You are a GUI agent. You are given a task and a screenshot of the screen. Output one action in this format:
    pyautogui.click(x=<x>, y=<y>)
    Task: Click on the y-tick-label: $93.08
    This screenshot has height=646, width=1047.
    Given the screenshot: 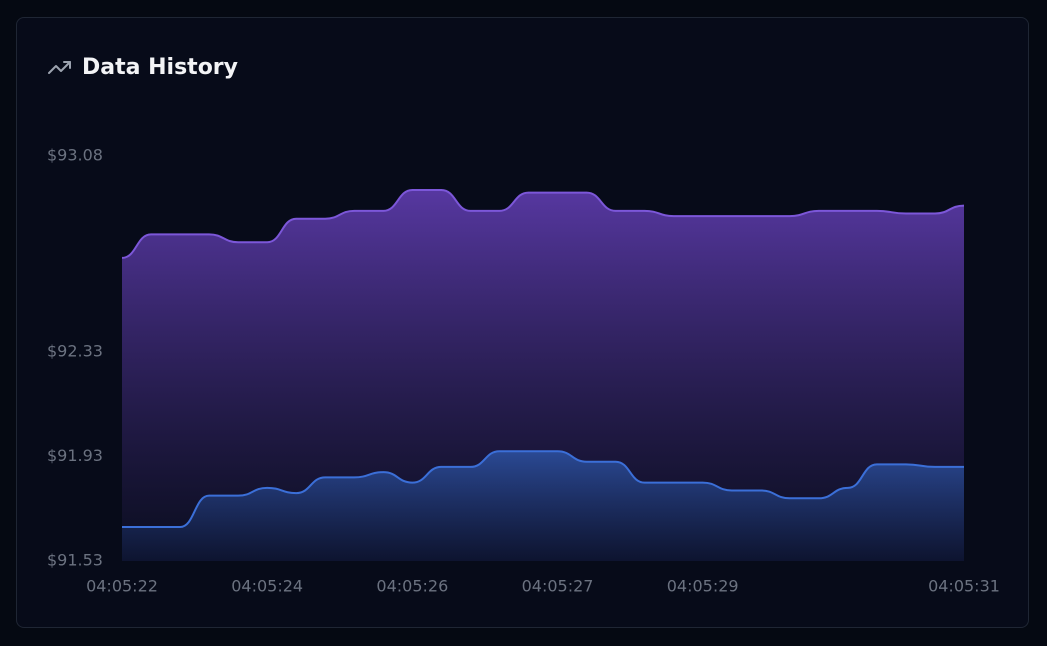 What is the action you would take?
    pyautogui.click(x=75, y=155)
    